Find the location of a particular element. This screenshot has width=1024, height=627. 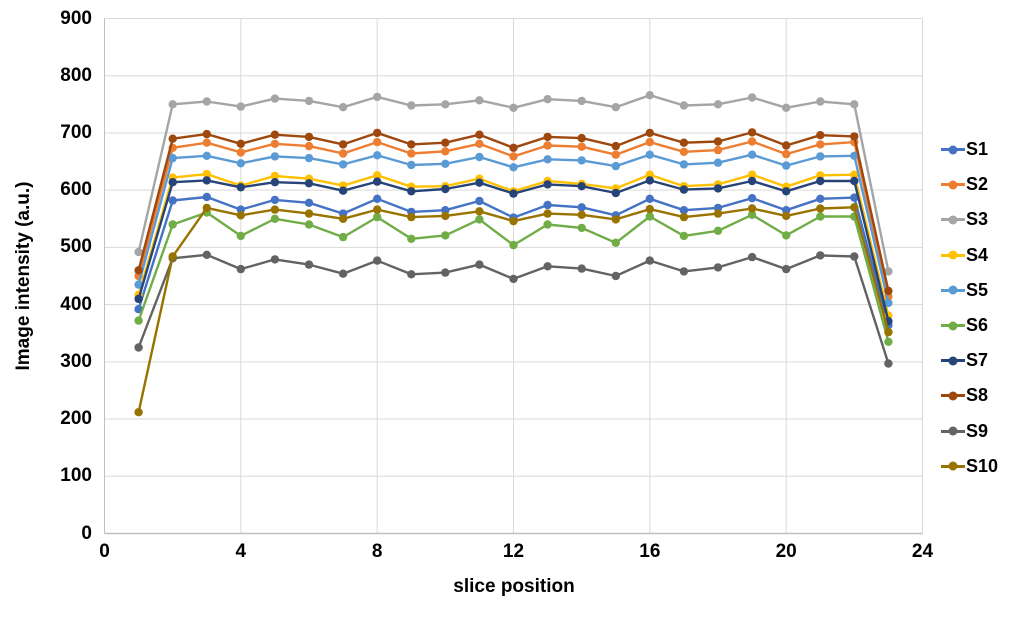

legend-item-s1: S1 is located at coordinates (969, 149).